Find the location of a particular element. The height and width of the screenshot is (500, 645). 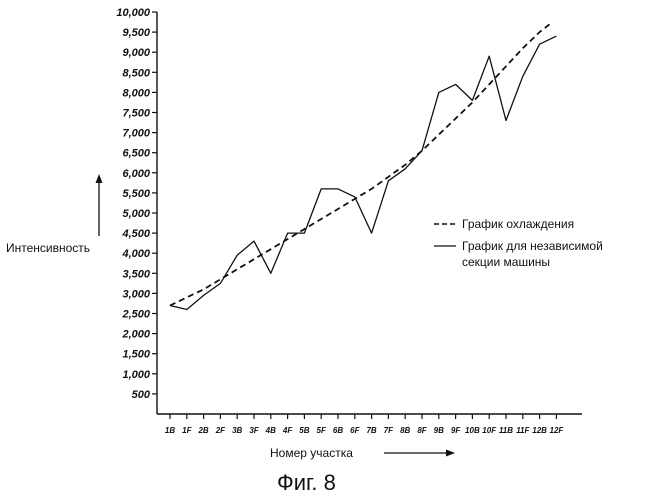

x-tick-label: 11F is located at coordinates (523, 430).